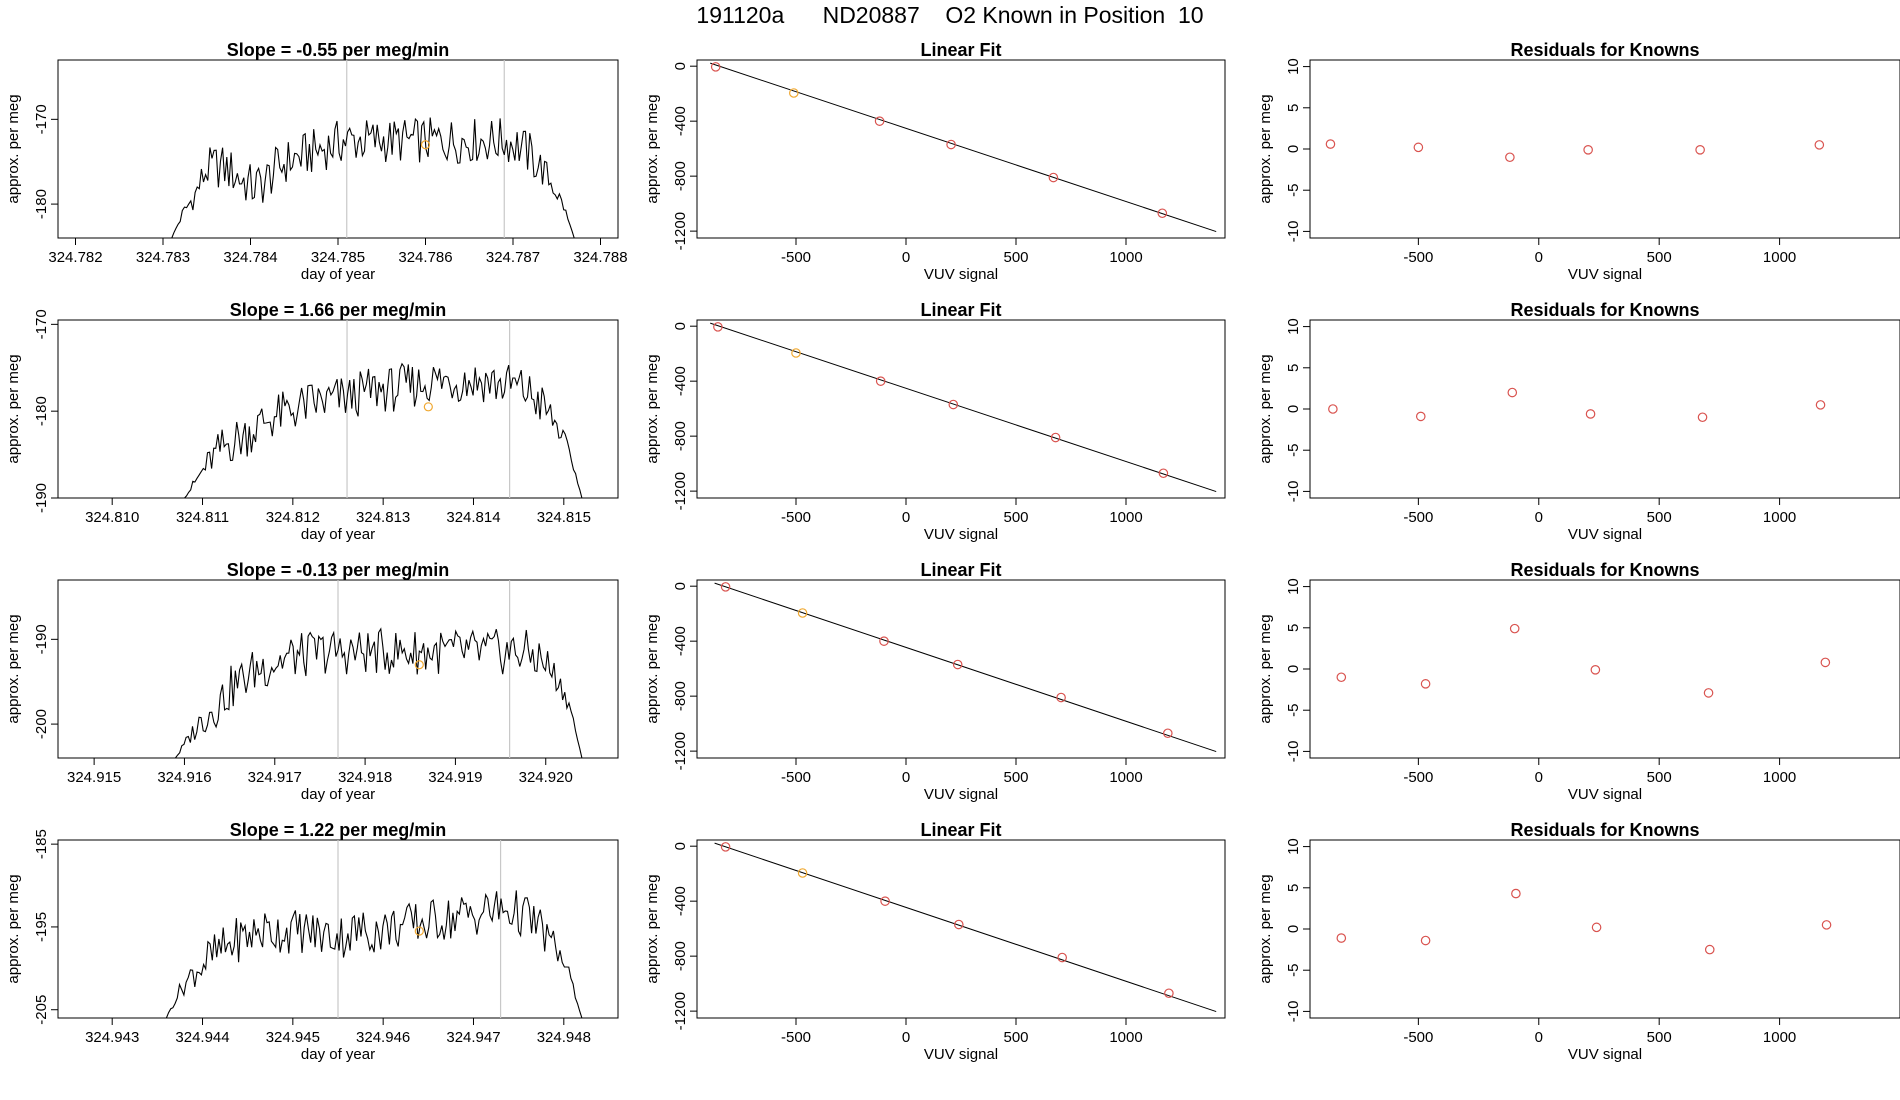 This screenshot has width=1900, height=1100. Describe the element at coordinates (338, 830) in the screenshot. I see `panel-title: Slope = 1.22 per meg/min` at that location.